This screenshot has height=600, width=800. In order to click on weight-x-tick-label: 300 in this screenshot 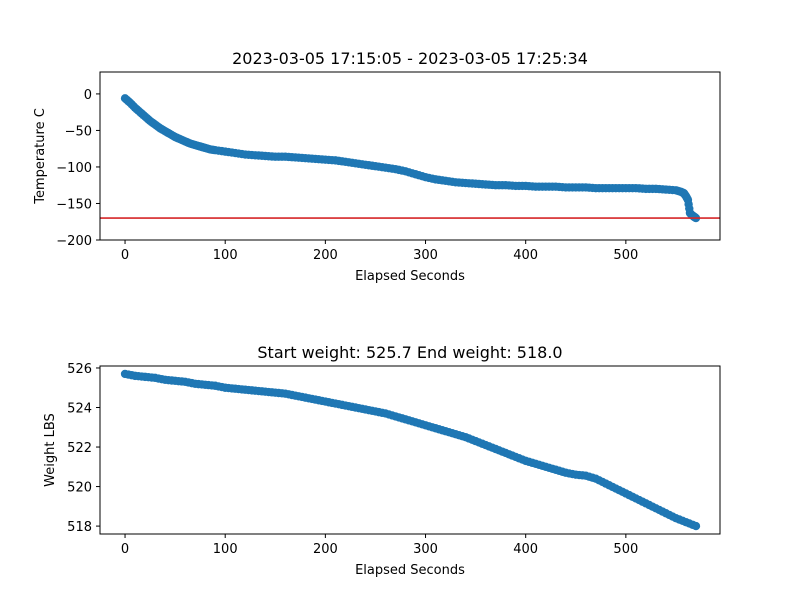, I will do `click(425, 549)`.